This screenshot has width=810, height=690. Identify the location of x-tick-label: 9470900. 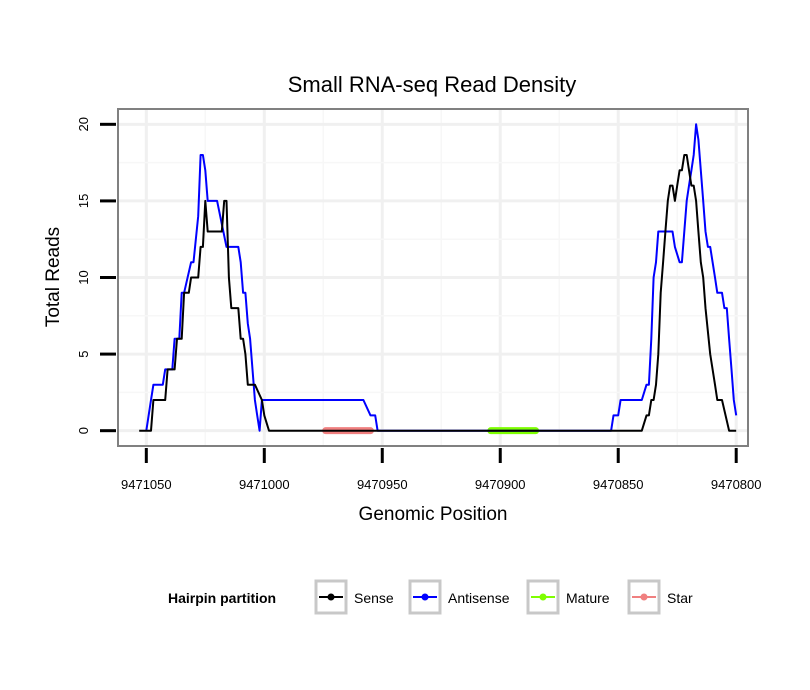
(500, 484).